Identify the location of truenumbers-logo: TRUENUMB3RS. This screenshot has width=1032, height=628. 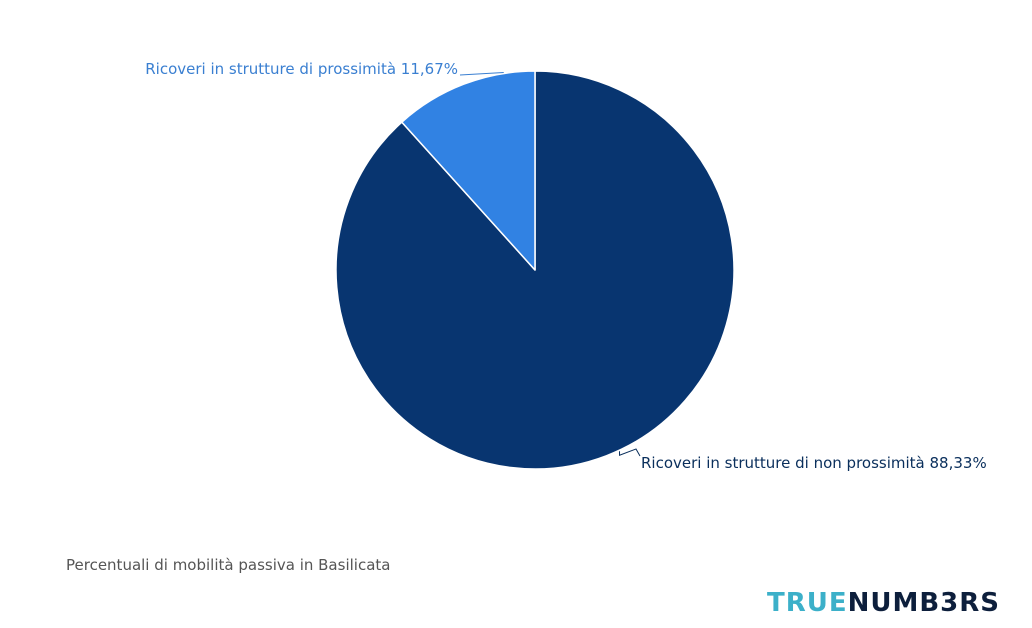
(883, 603).